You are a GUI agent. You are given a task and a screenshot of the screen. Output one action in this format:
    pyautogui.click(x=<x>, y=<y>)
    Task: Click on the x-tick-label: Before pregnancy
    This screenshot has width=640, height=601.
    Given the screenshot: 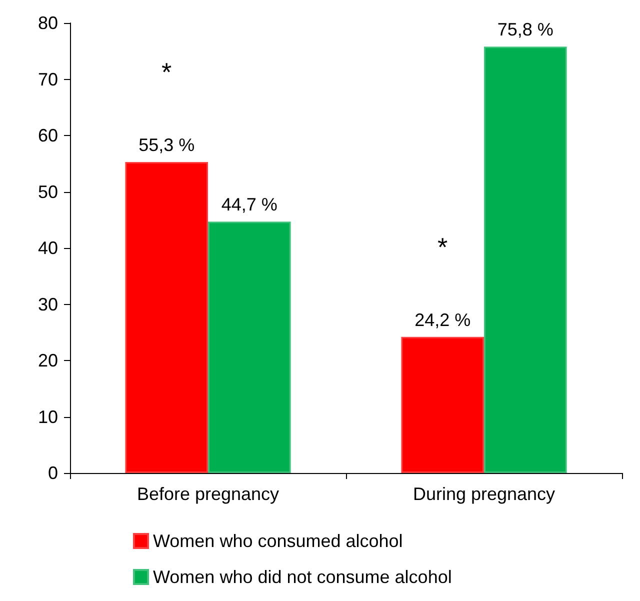 What is the action you would take?
    pyautogui.click(x=208, y=494)
    